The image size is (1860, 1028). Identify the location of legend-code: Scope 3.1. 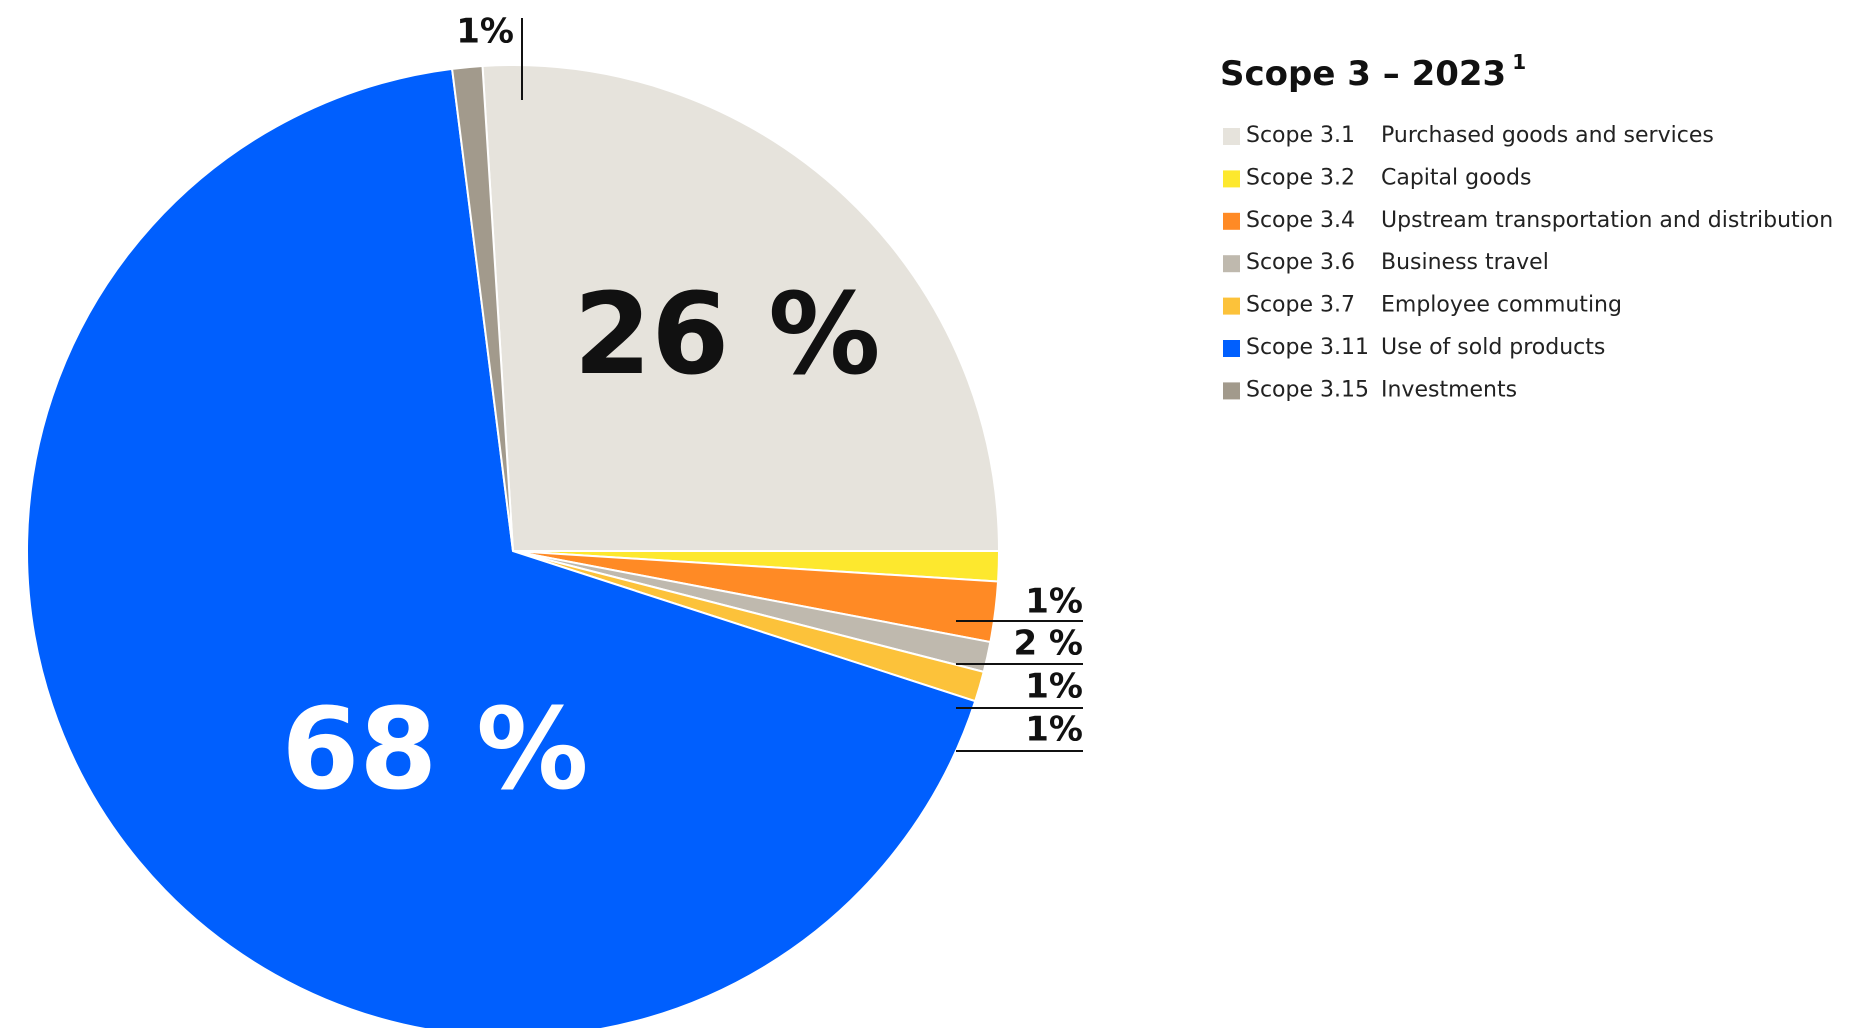
(1300, 135).